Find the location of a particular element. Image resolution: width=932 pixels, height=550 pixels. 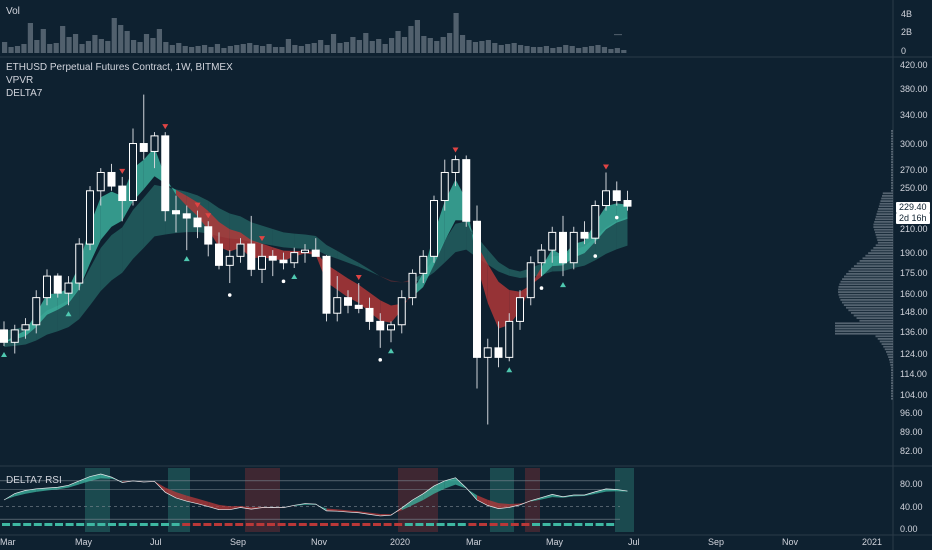

sell-arrow-icon is located at coordinates (455, 150).